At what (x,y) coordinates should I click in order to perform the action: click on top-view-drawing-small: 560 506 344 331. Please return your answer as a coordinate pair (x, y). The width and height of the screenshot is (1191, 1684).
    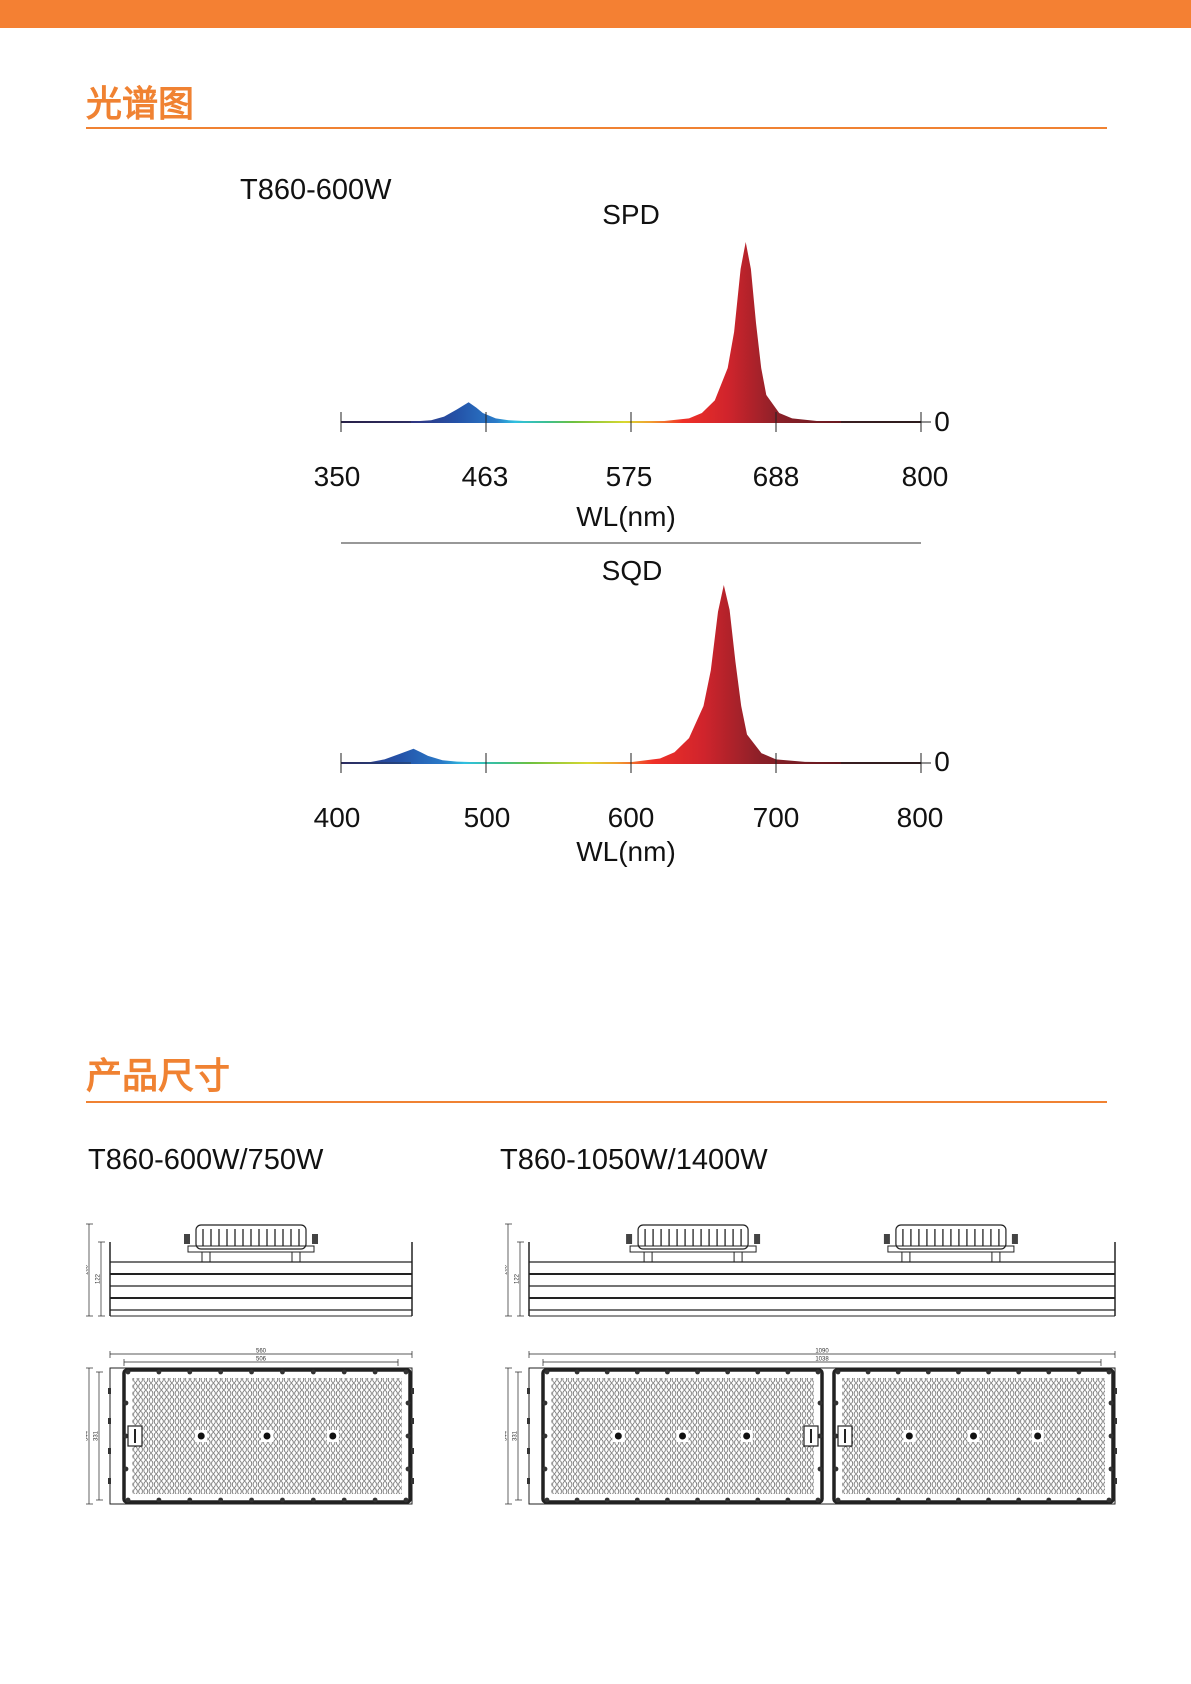
    Looking at the image, I should click on (250, 1427).